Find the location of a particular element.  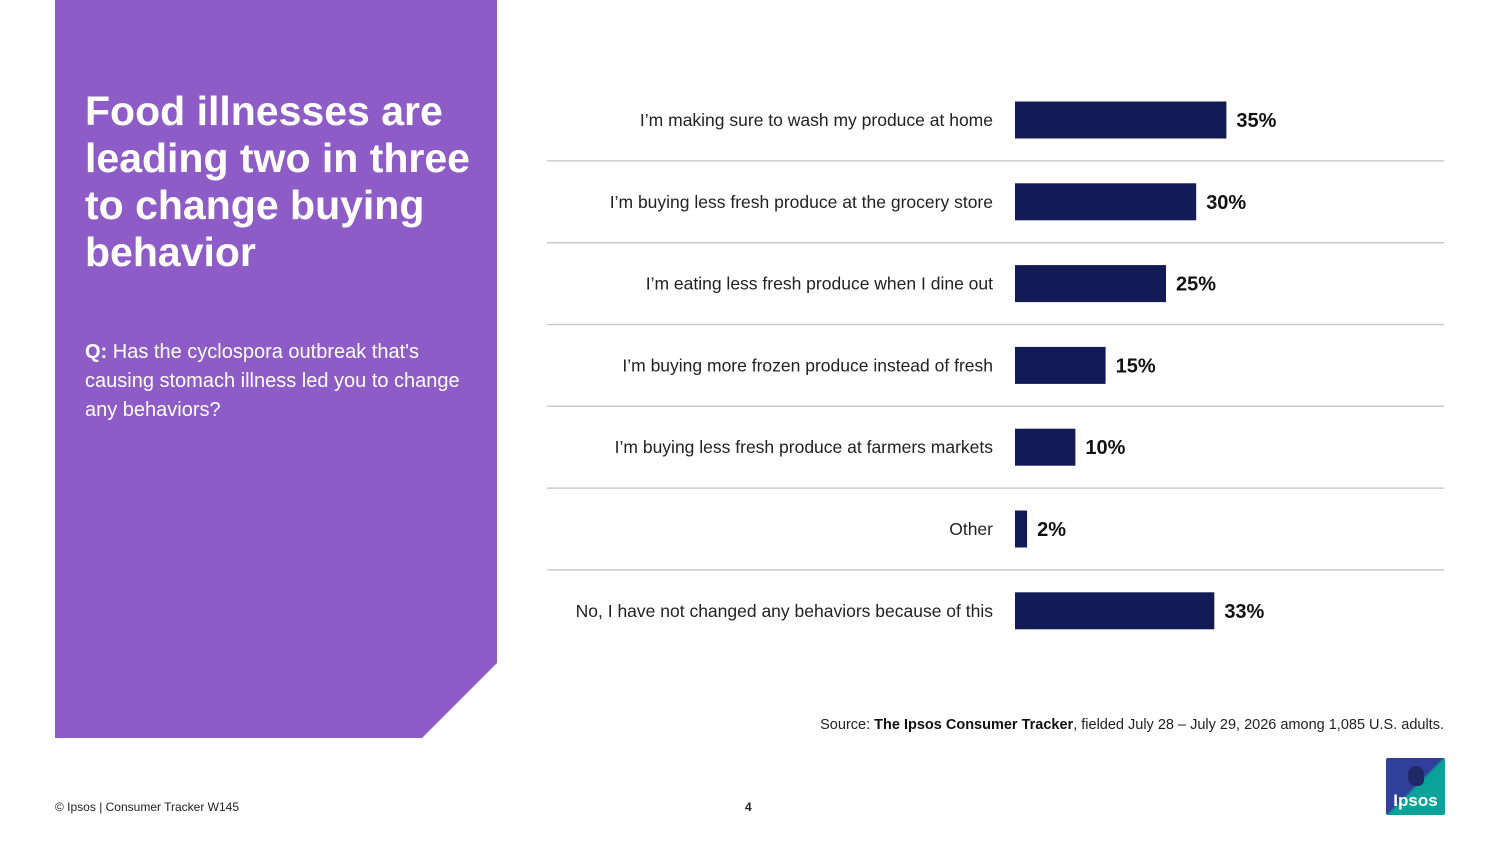

data-label: 35% is located at coordinates (1256, 121).